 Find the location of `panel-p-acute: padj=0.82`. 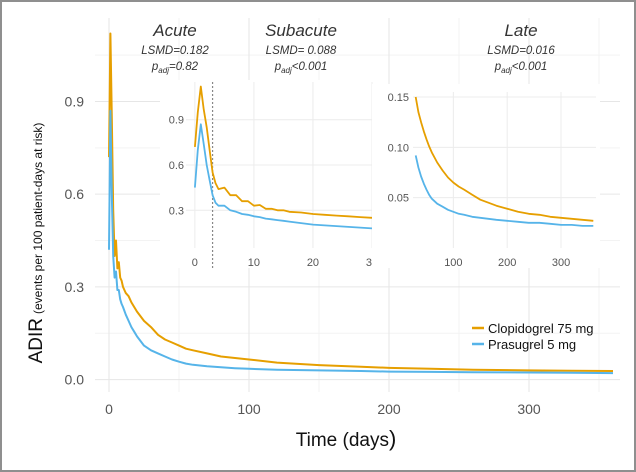

panel-p-acute: padj=0.82 is located at coordinates (175, 68).